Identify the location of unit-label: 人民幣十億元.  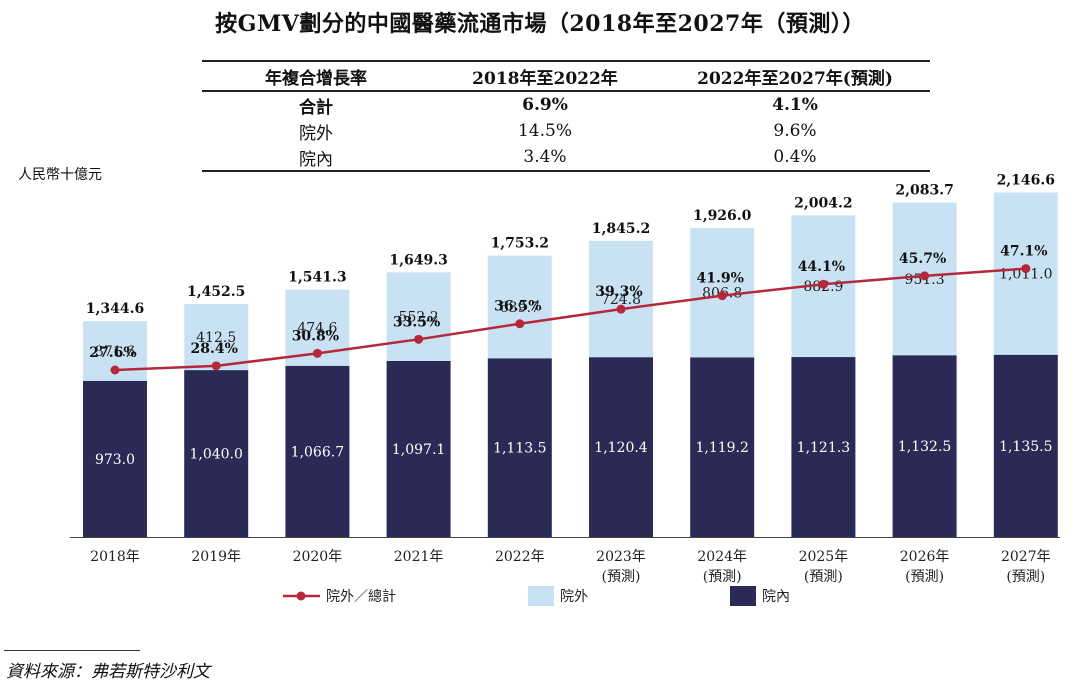
(60, 175).